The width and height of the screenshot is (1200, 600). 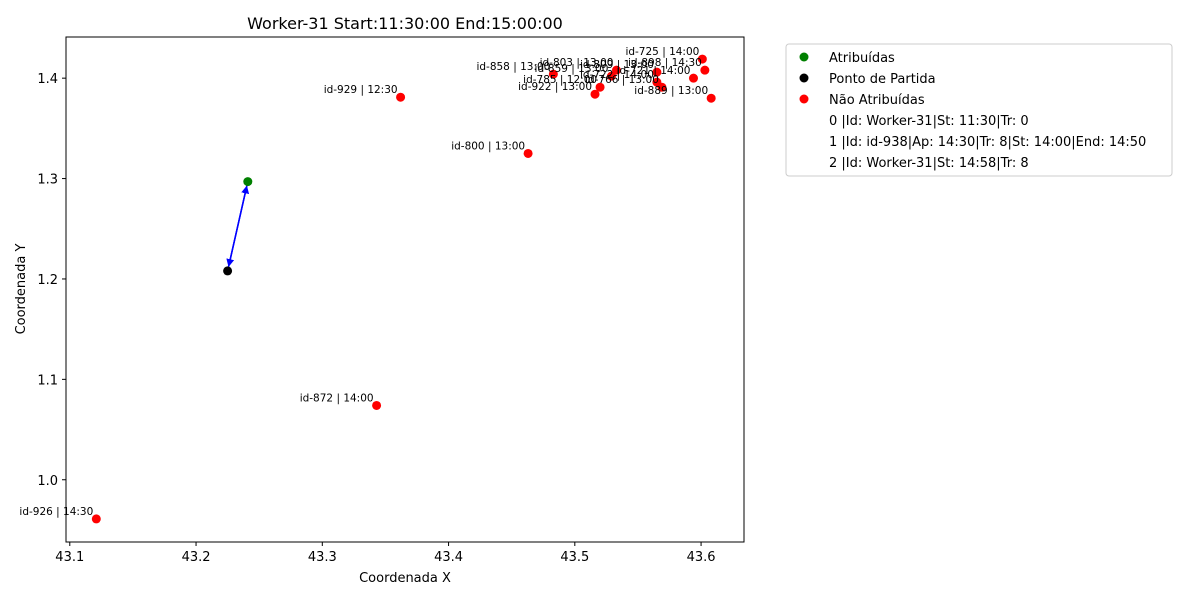 I want to click on legend-entry: 2 |Id: Worker-31|St: 14:58|Tr: 8, so click(x=929, y=163).